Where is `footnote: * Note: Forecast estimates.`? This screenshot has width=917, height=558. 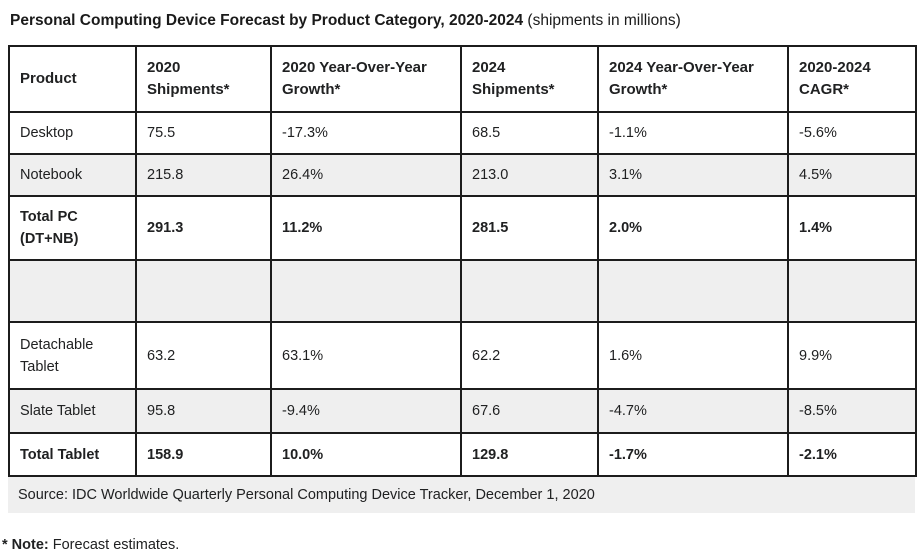 footnote: * Note: Forecast estimates. is located at coordinates (458, 545).